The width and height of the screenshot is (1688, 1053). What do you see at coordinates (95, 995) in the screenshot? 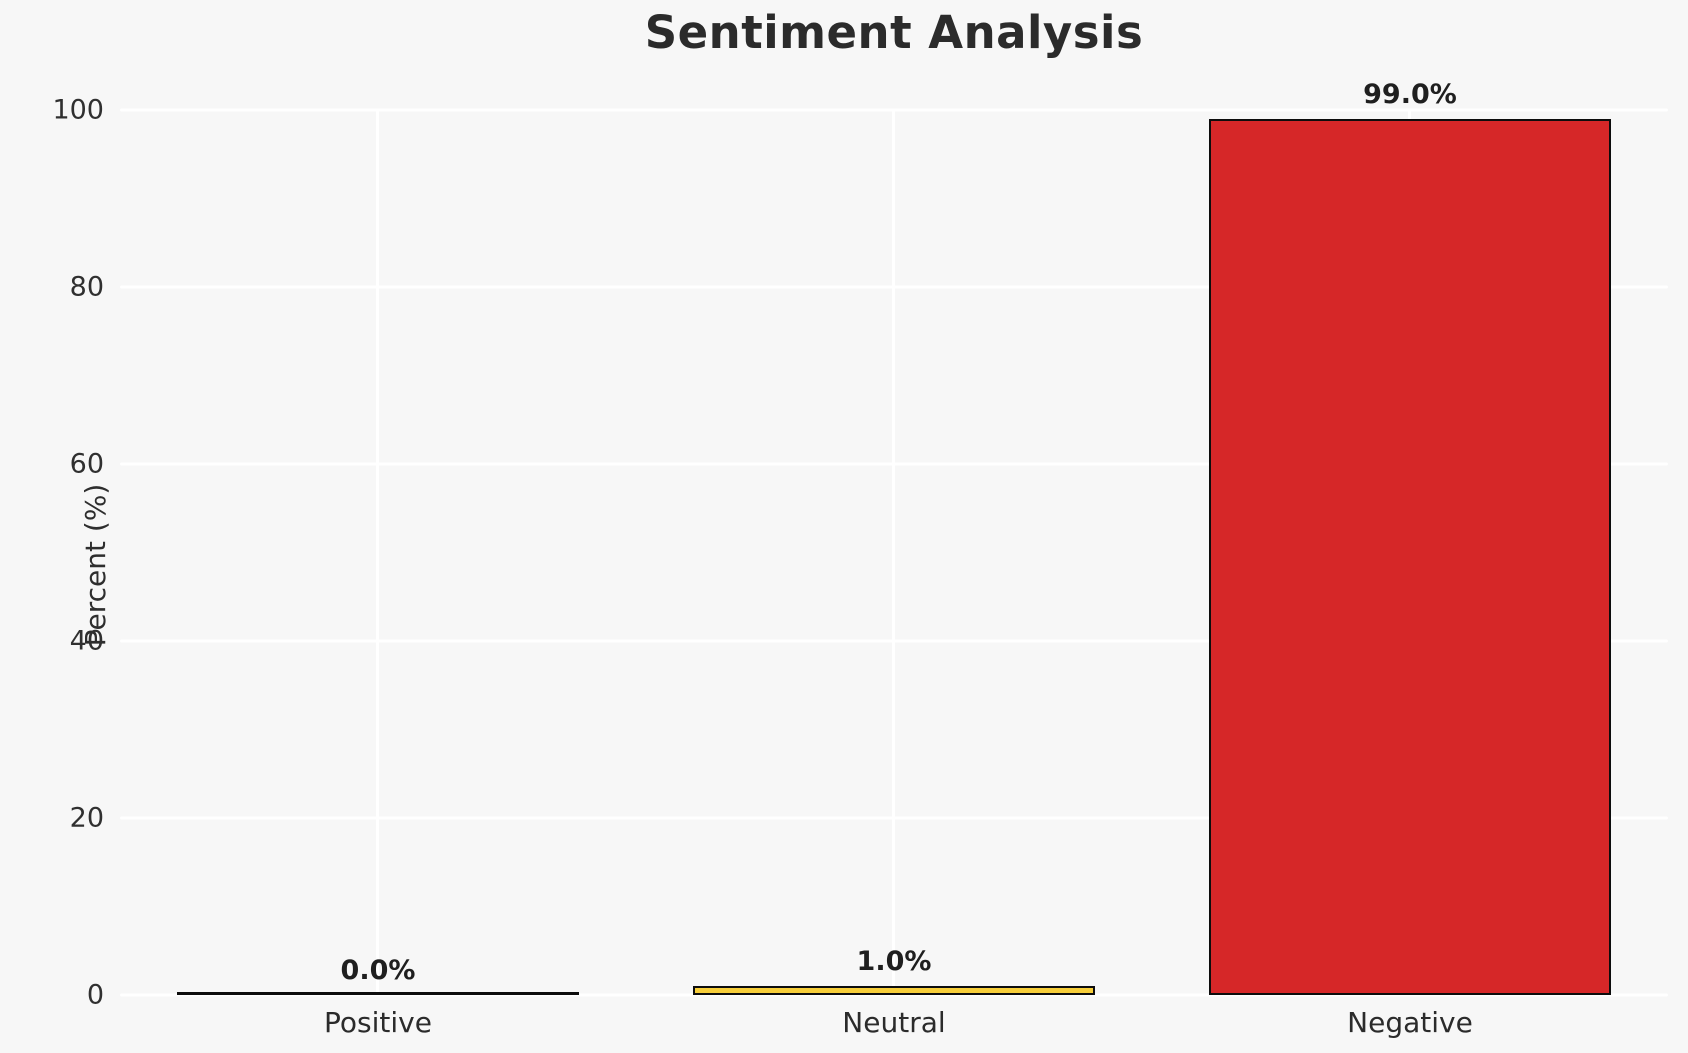
I see `y-tick-0: 0` at bounding box center [95, 995].